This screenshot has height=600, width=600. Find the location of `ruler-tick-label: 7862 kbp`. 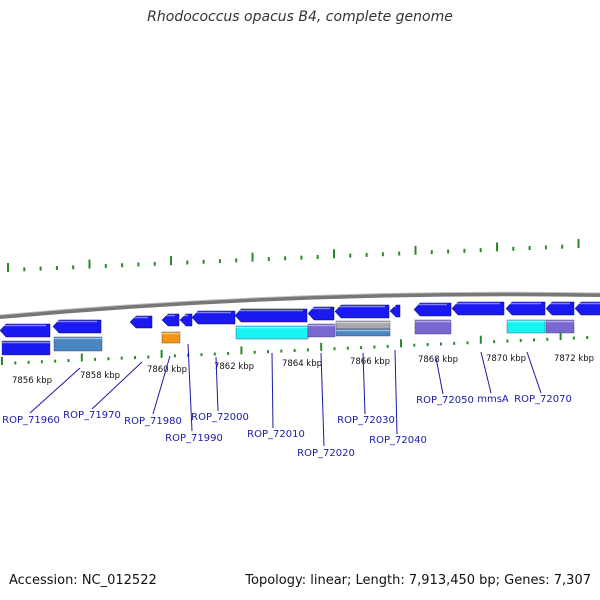

ruler-tick-label: 7862 kbp is located at coordinates (234, 367).